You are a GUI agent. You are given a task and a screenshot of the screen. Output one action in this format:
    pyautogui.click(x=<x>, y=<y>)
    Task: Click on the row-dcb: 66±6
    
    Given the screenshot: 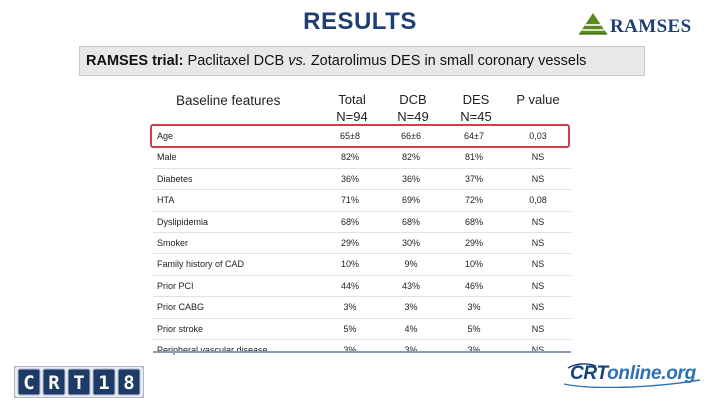 What is the action you would take?
    pyautogui.click(x=411, y=136)
    